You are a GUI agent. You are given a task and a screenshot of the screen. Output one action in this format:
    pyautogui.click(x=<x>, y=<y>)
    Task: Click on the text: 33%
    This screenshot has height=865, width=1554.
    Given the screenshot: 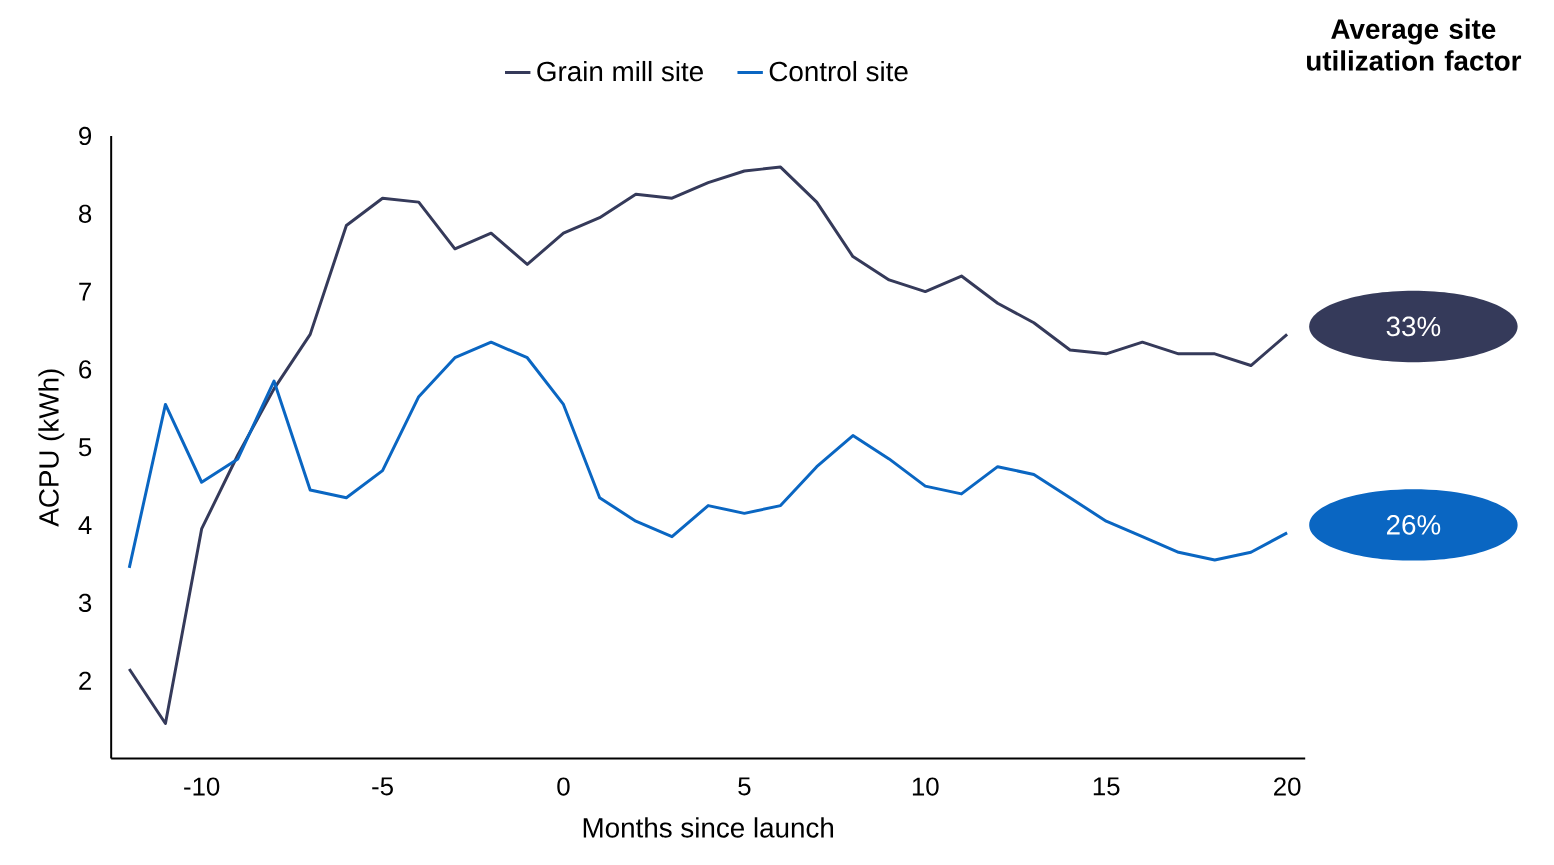 What is the action you would take?
    pyautogui.click(x=1413, y=326)
    